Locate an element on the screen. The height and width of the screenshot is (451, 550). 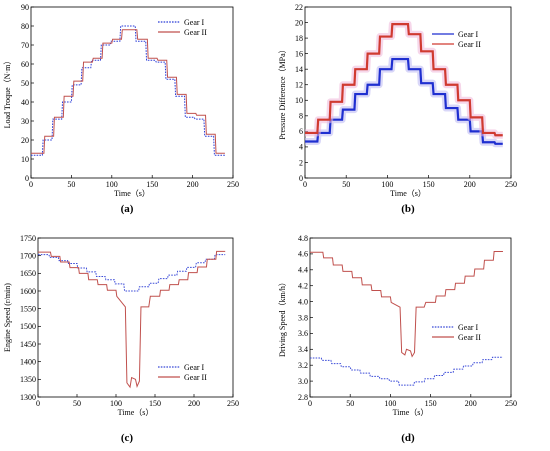
y-tick-label: 1700 is located at coordinates (28, 255).